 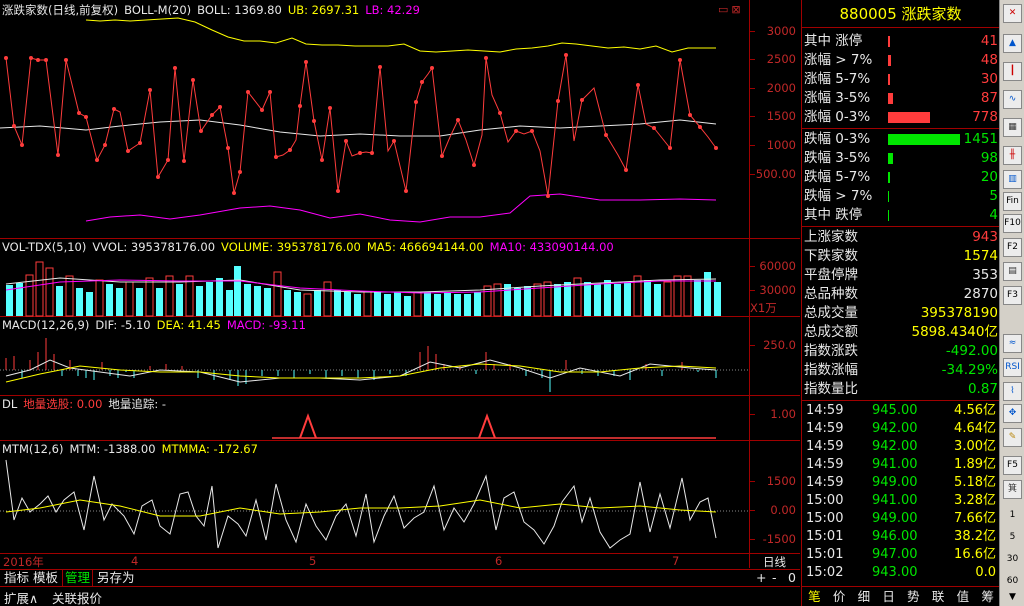 What do you see at coordinates (1012, 515) in the screenshot?
I see `period-1-button: 1` at bounding box center [1012, 515].